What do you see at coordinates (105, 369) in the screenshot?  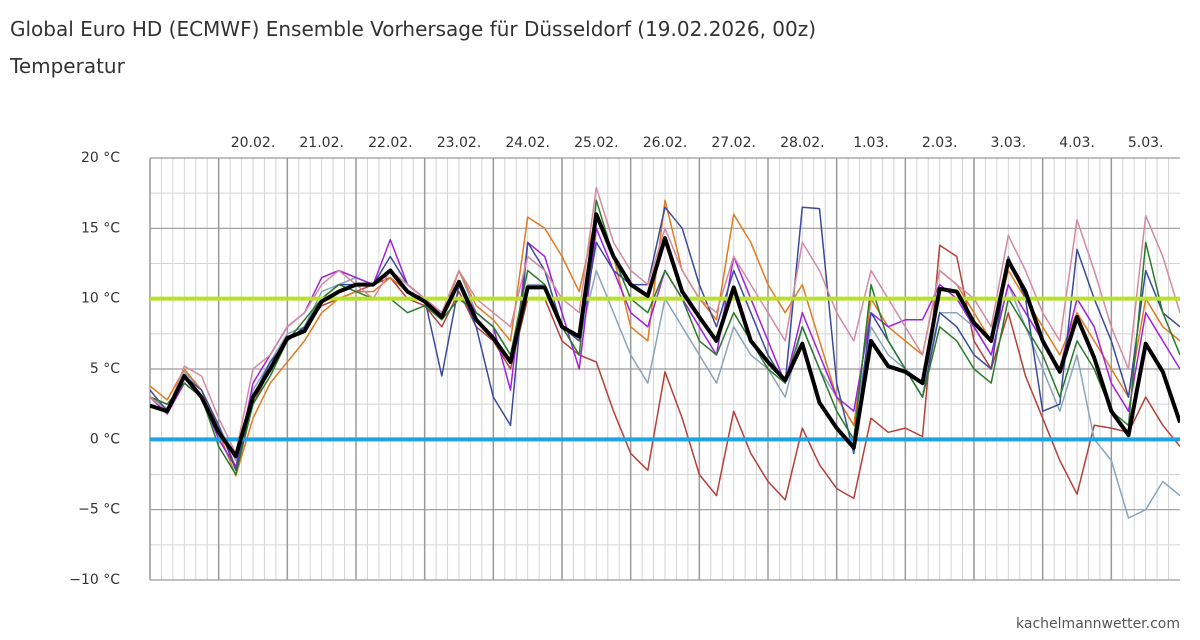 I see `y-tick-label: 5 °C` at bounding box center [105, 369].